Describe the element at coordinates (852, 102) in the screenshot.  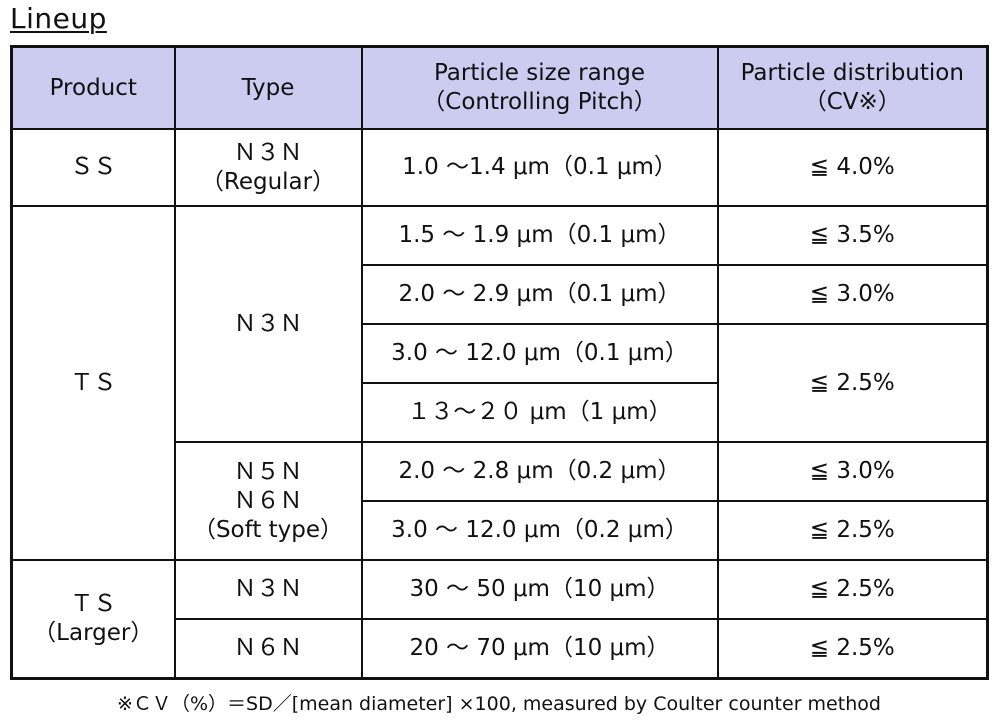
I see `header-distribution-line2: （CV※）` at that location.